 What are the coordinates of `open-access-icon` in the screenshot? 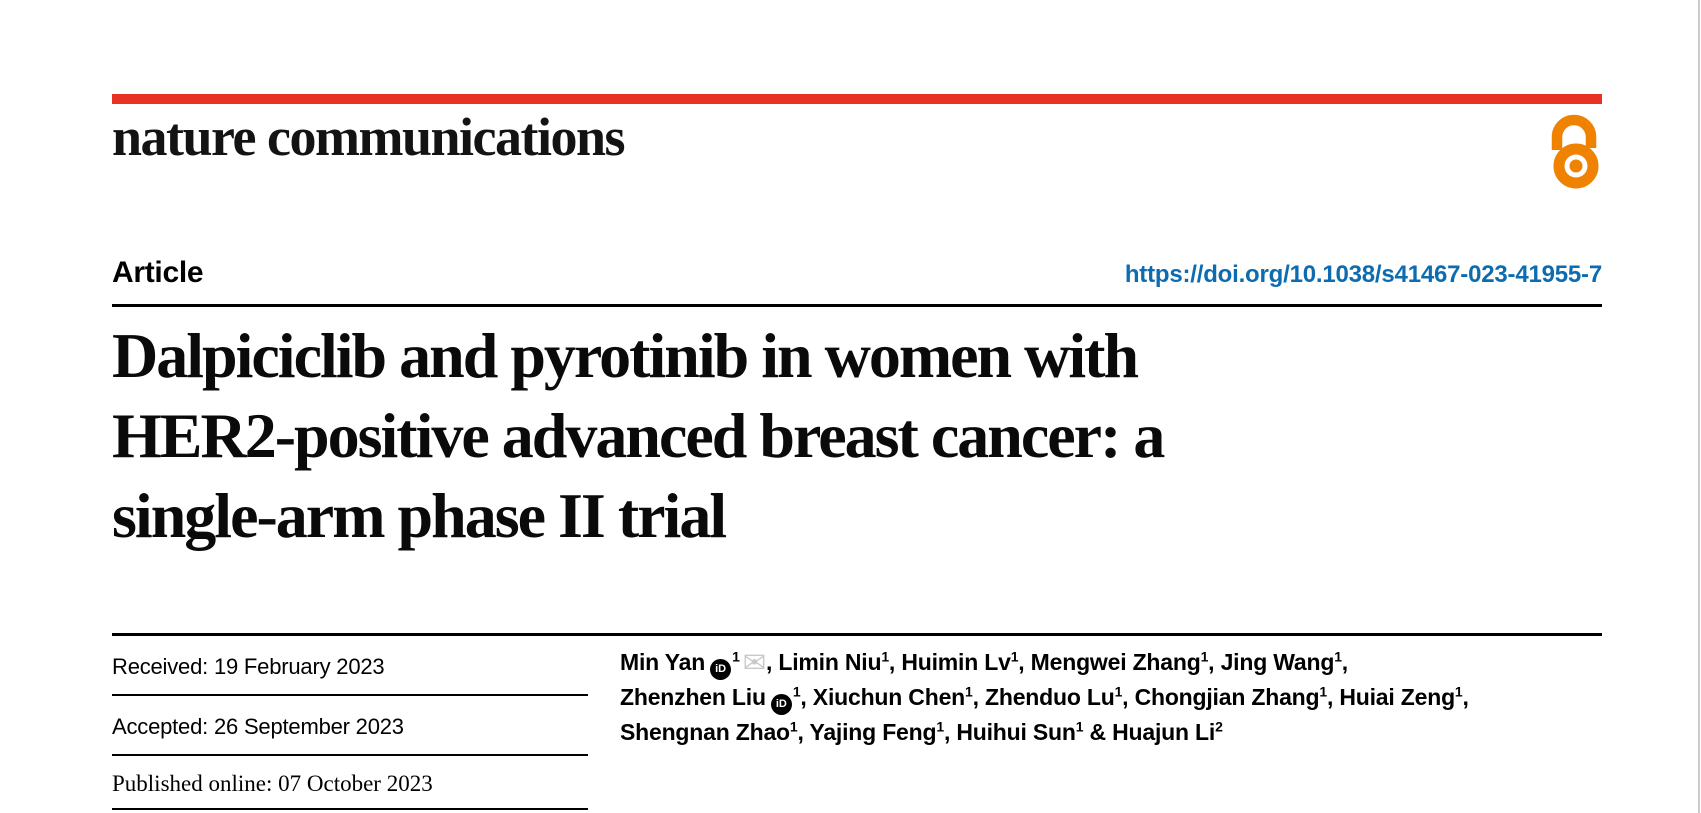 It's located at (1575, 151).